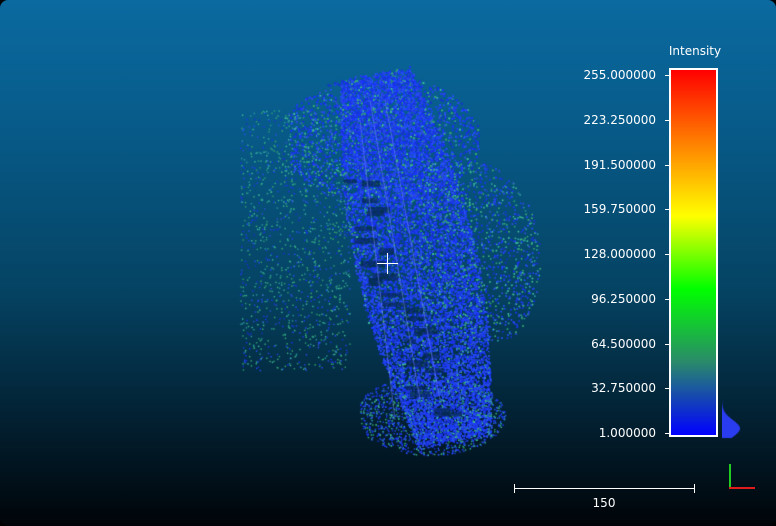  I want to click on scalar-bar-title: Intensity, so click(695, 51).